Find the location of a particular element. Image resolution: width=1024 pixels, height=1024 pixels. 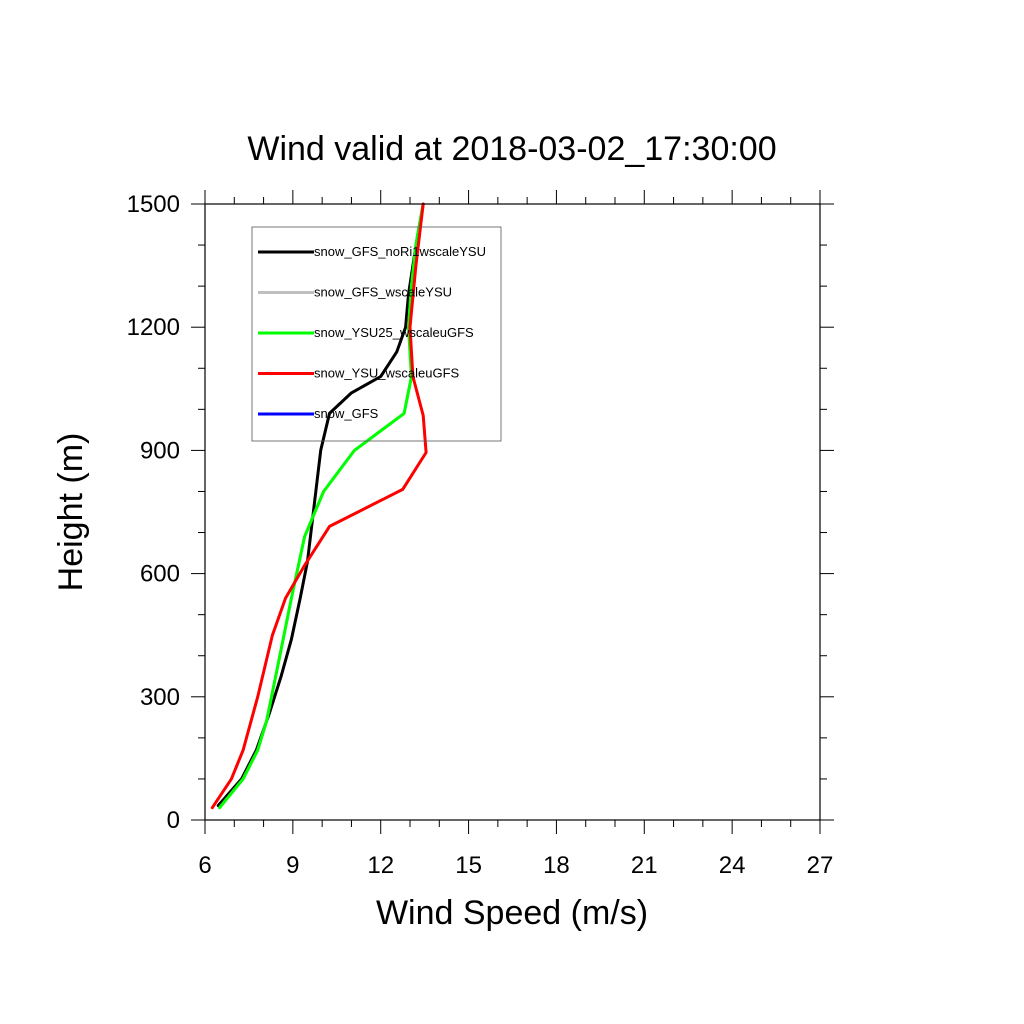

y-tick-label: 1500 is located at coordinates (153, 204).